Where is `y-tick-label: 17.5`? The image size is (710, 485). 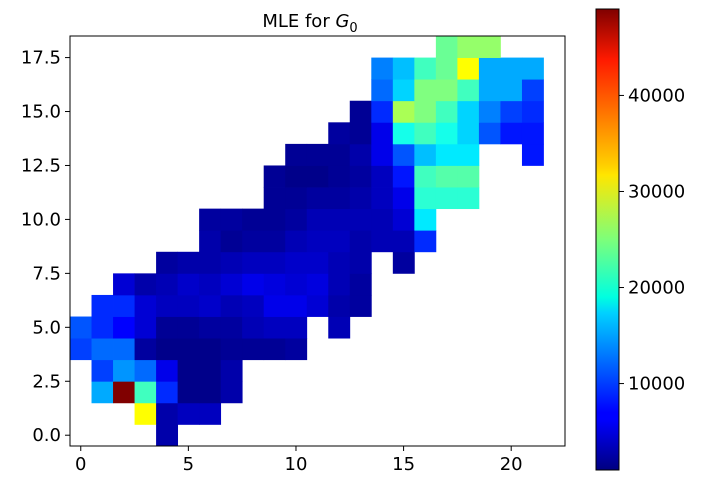 y-tick-label: 17.5 is located at coordinates (41, 58).